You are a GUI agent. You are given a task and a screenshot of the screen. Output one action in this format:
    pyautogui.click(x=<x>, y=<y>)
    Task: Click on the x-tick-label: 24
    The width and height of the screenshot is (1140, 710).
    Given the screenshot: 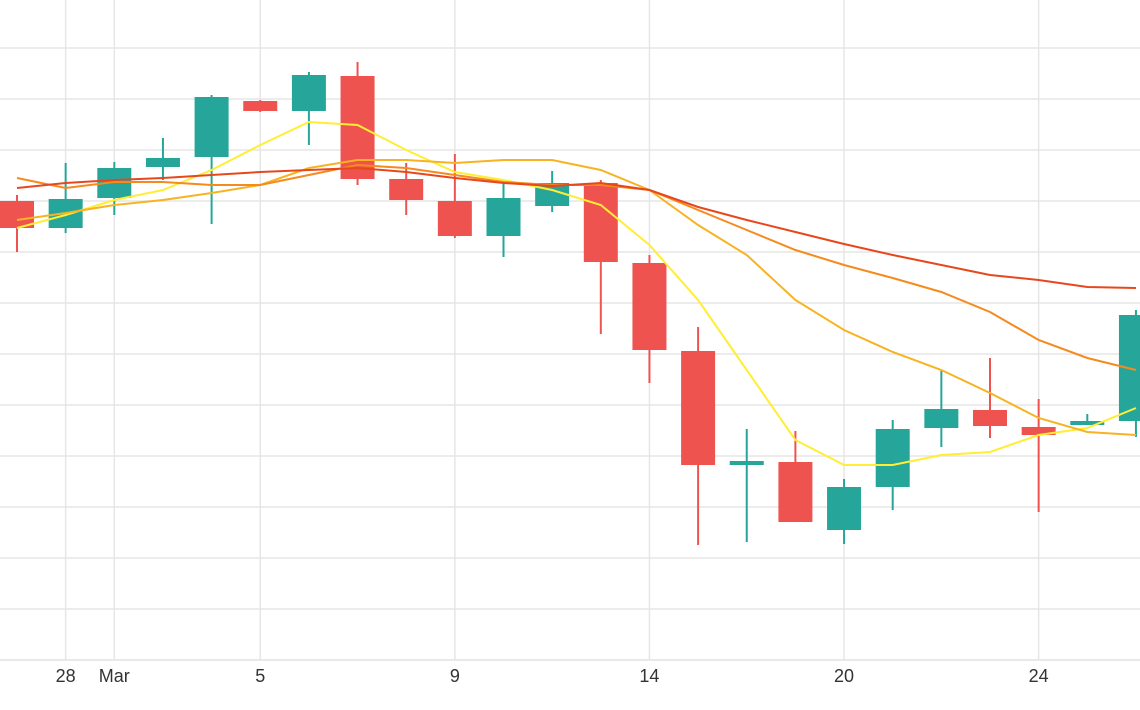 What is the action you would take?
    pyautogui.click(x=1039, y=676)
    